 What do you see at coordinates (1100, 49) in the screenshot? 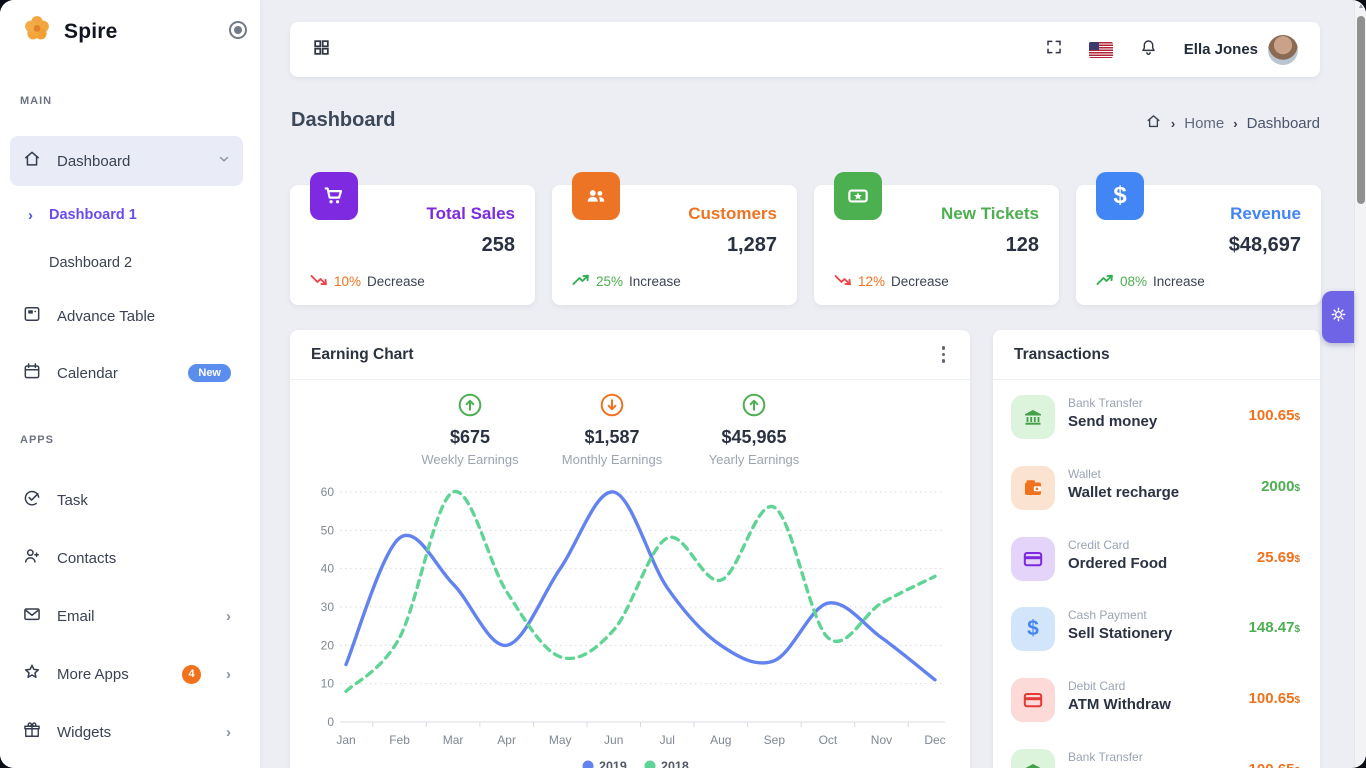
I see `language-flag-us` at bounding box center [1100, 49].